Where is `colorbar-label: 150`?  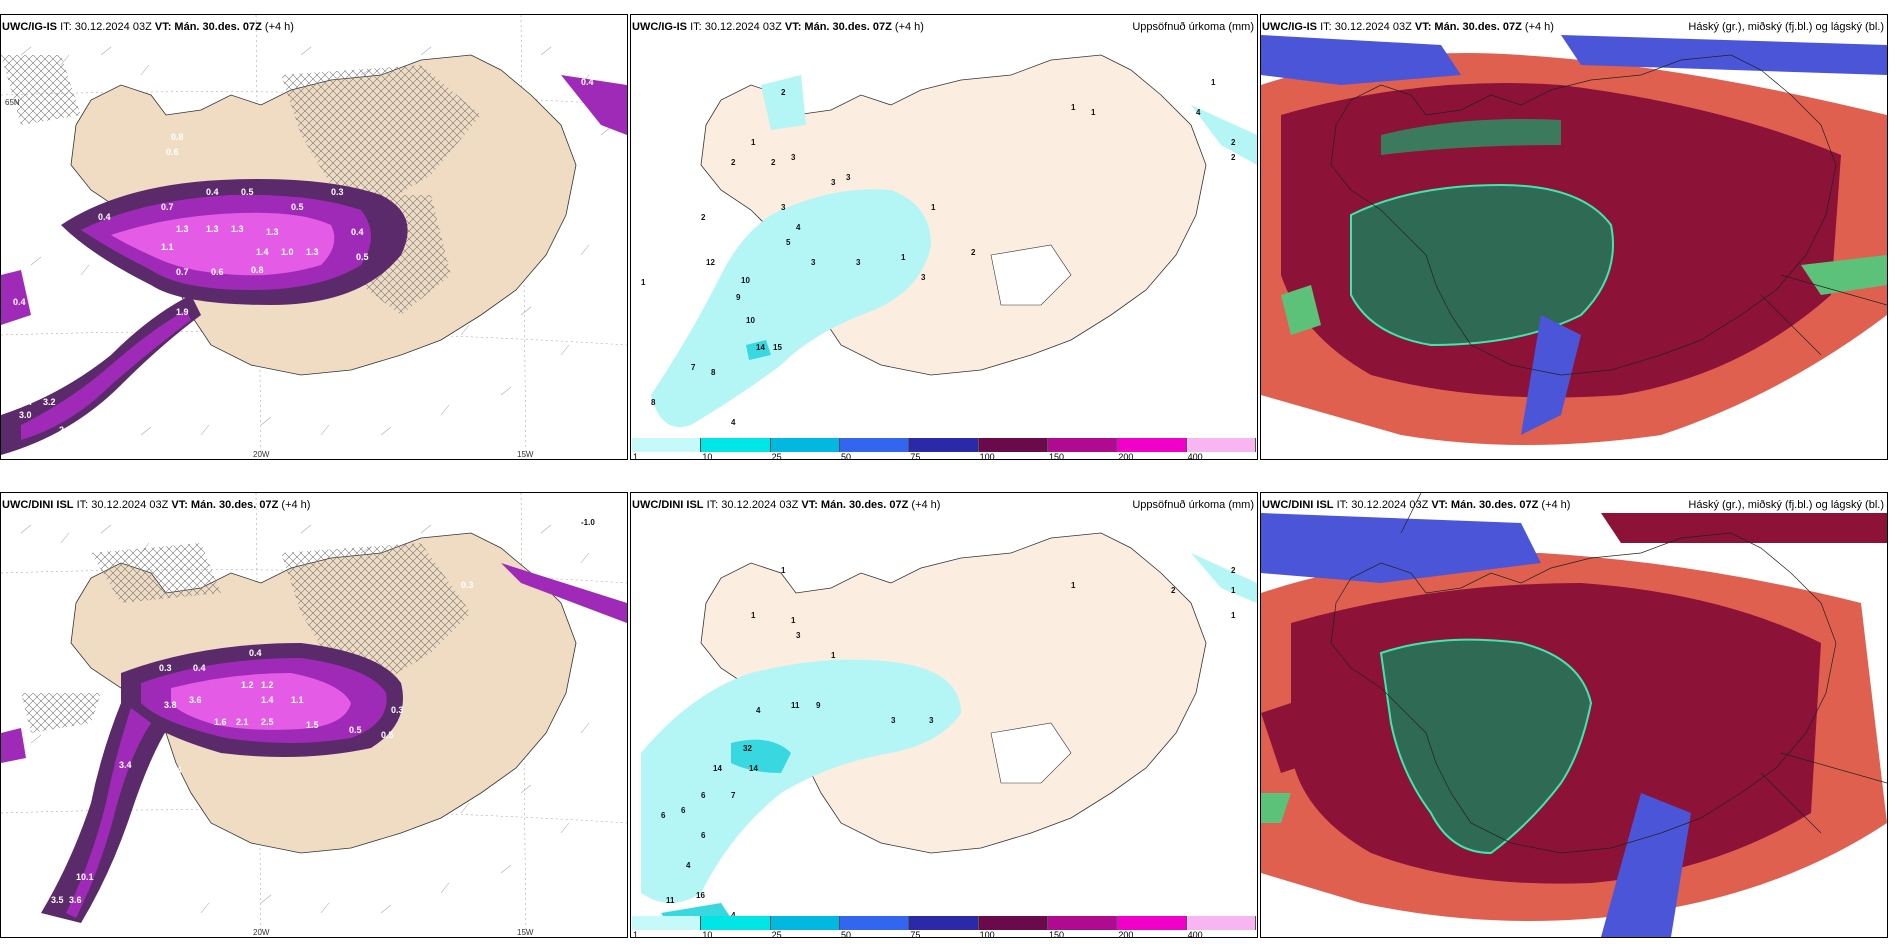 colorbar-label: 150 is located at coordinates (1057, 934).